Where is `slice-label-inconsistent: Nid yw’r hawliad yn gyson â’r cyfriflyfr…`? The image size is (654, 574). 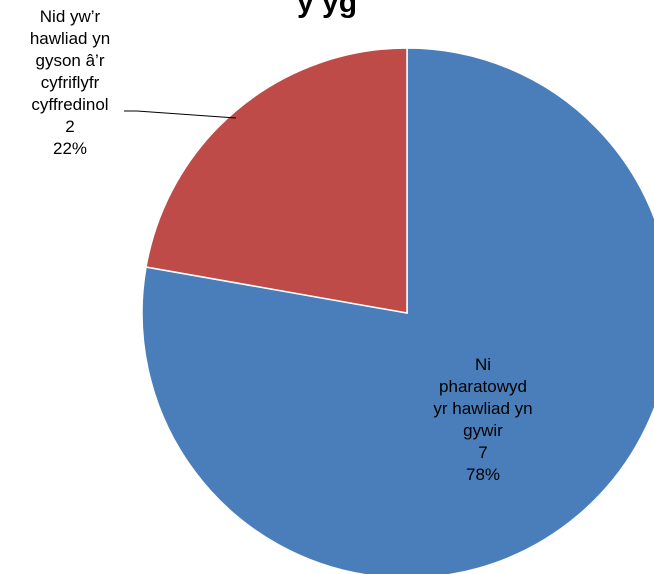 slice-label-inconsistent: Nid yw’r hawliad yn gyson â’r cyfriflyfr… is located at coordinates (70, 83).